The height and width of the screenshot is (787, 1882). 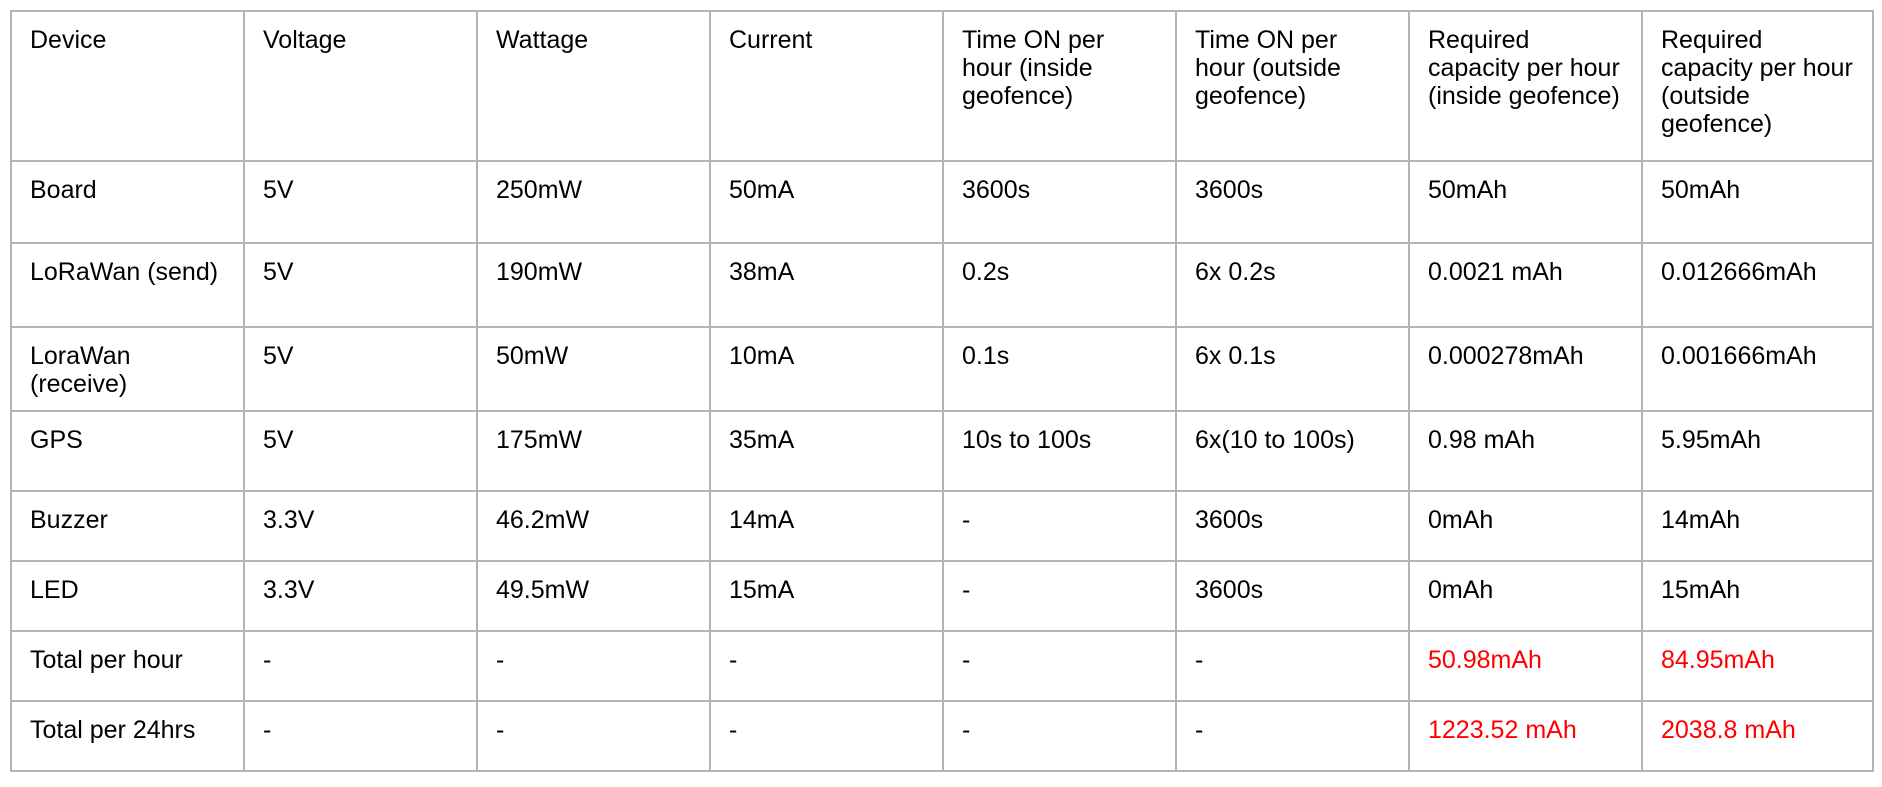 What do you see at coordinates (1059, 86) in the screenshot?
I see `header-time-inside: Time ON per hour (inside geofence)` at bounding box center [1059, 86].